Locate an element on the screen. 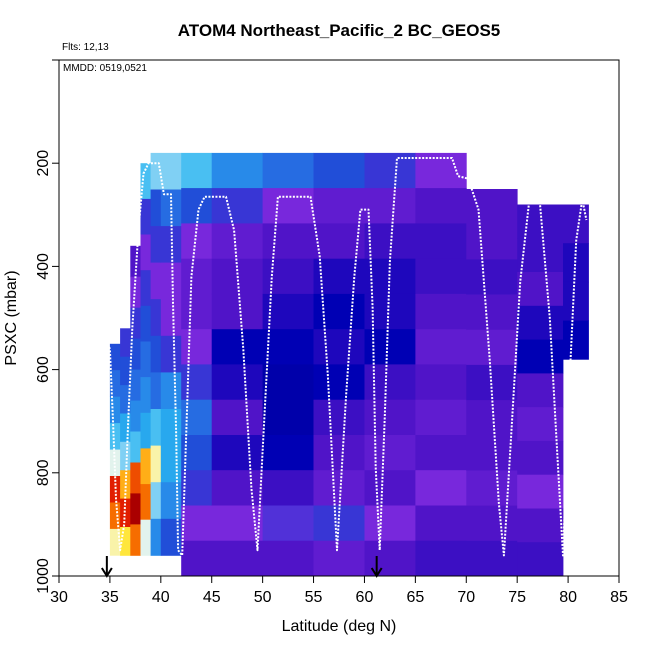 This screenshot has height=650, width=650. chart-title: ATOM4 Northeast_Pacific_2 BC_GEOS5 is located at coordinates (339, 30).